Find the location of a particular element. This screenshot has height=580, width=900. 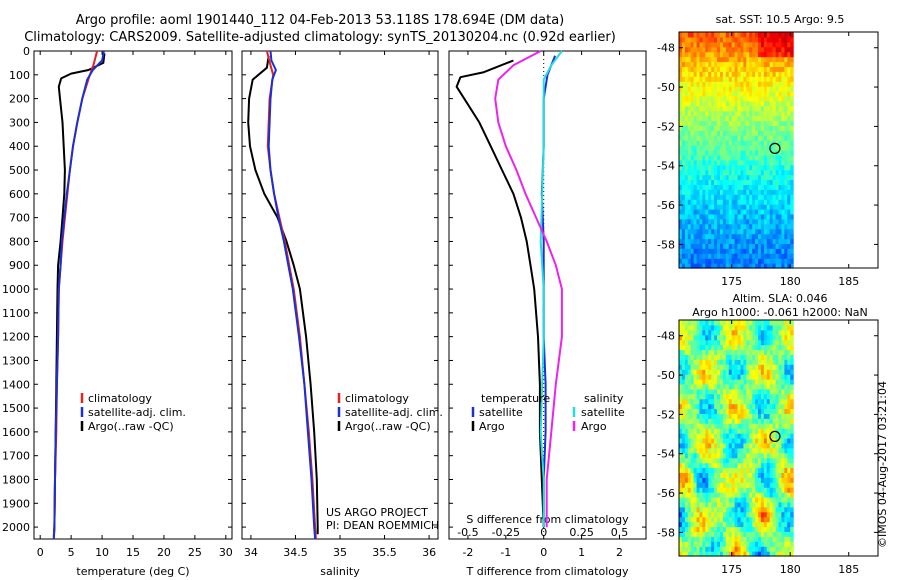

sla-map-subtitle: Argo h1000: -0.061 h2000: NaN is located at coordinates (780, 312).